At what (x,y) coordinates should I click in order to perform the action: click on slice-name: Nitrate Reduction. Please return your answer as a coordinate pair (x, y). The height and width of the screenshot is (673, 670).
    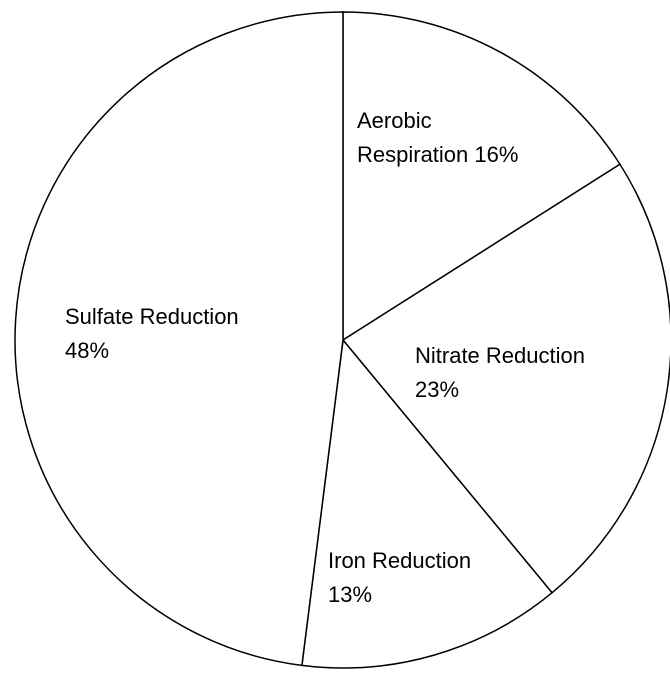
    Looking at the image, I should click on (500, 355).